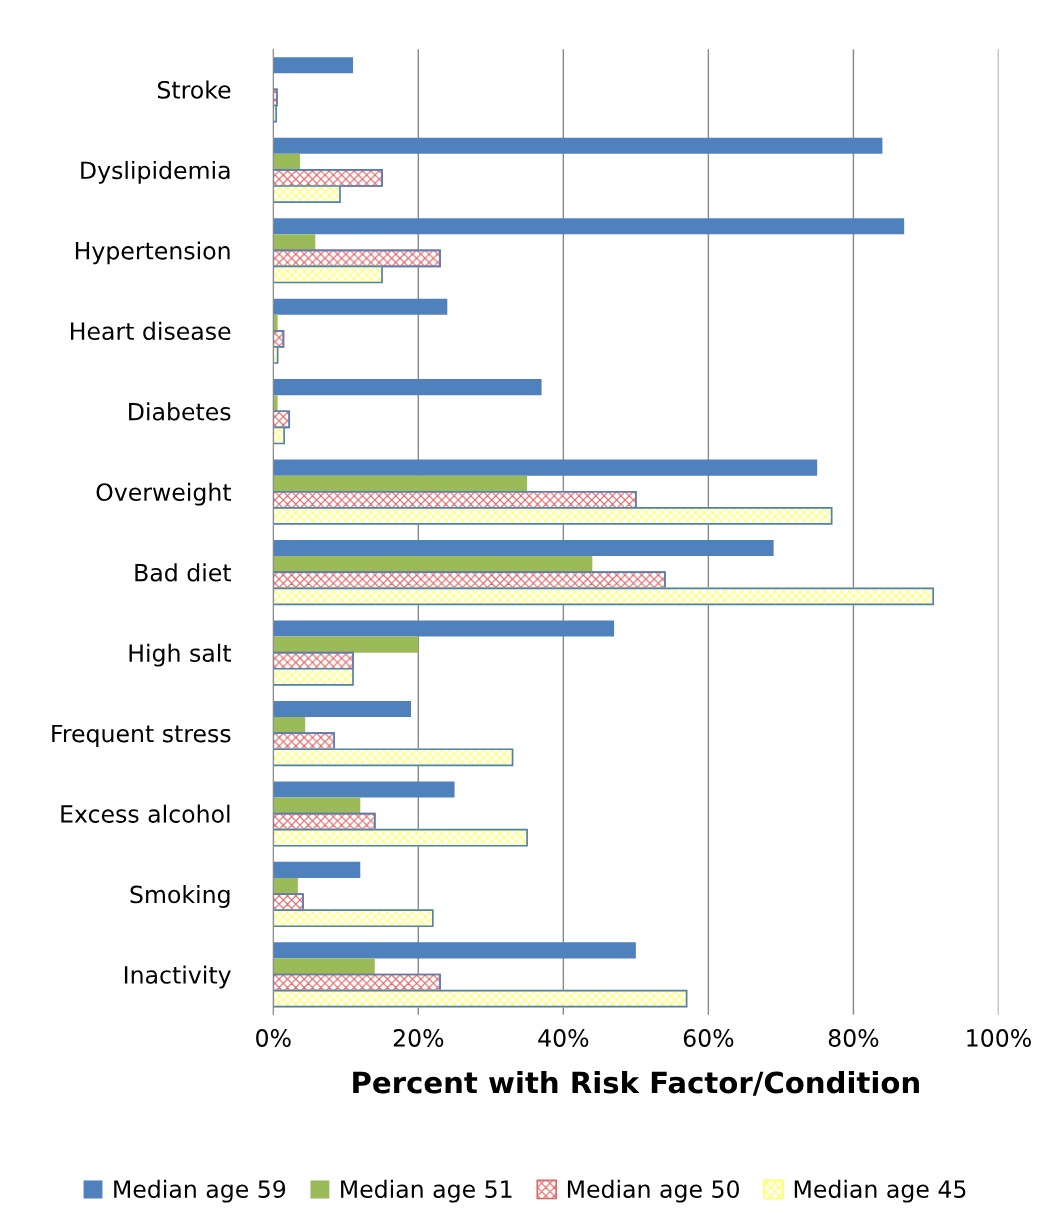 The width and height of the screenshot is (1051, 1230). I want to click on legend-label: Median age 45, so click(880, 1191).